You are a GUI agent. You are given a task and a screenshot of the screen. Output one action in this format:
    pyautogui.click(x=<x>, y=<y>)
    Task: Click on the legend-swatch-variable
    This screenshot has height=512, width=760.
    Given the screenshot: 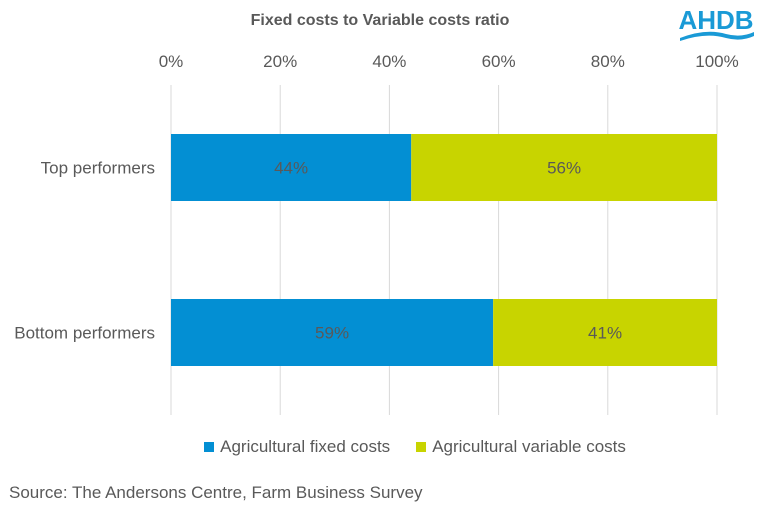 What is the action you would take?
    pyautogui.click(x=421, y=447)
    